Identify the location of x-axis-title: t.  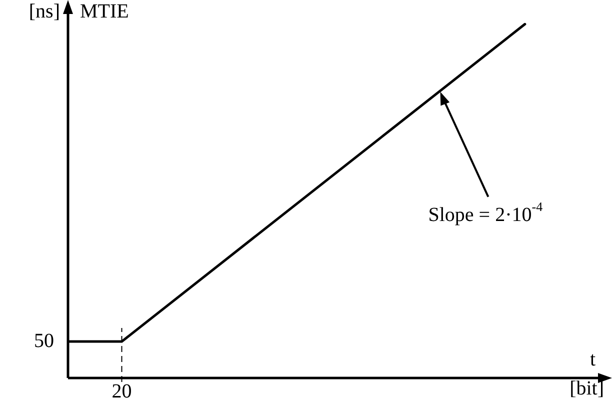
(593, 359).